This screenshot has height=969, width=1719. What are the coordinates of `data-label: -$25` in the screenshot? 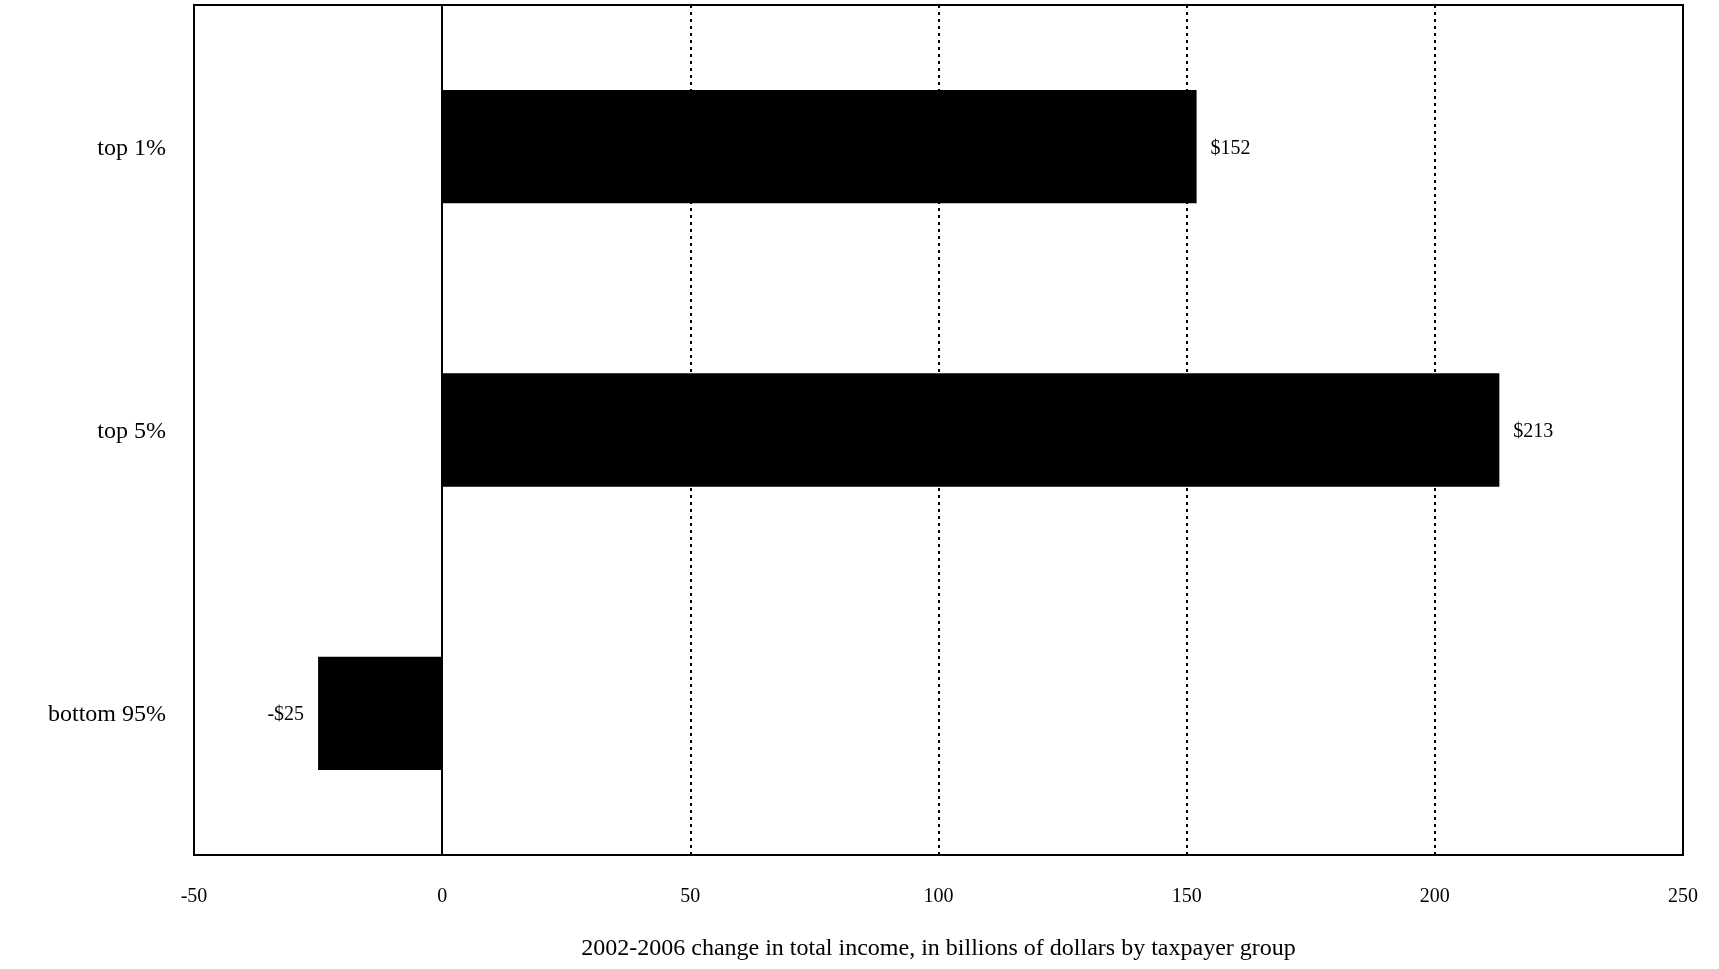 It's located at (286, 713).